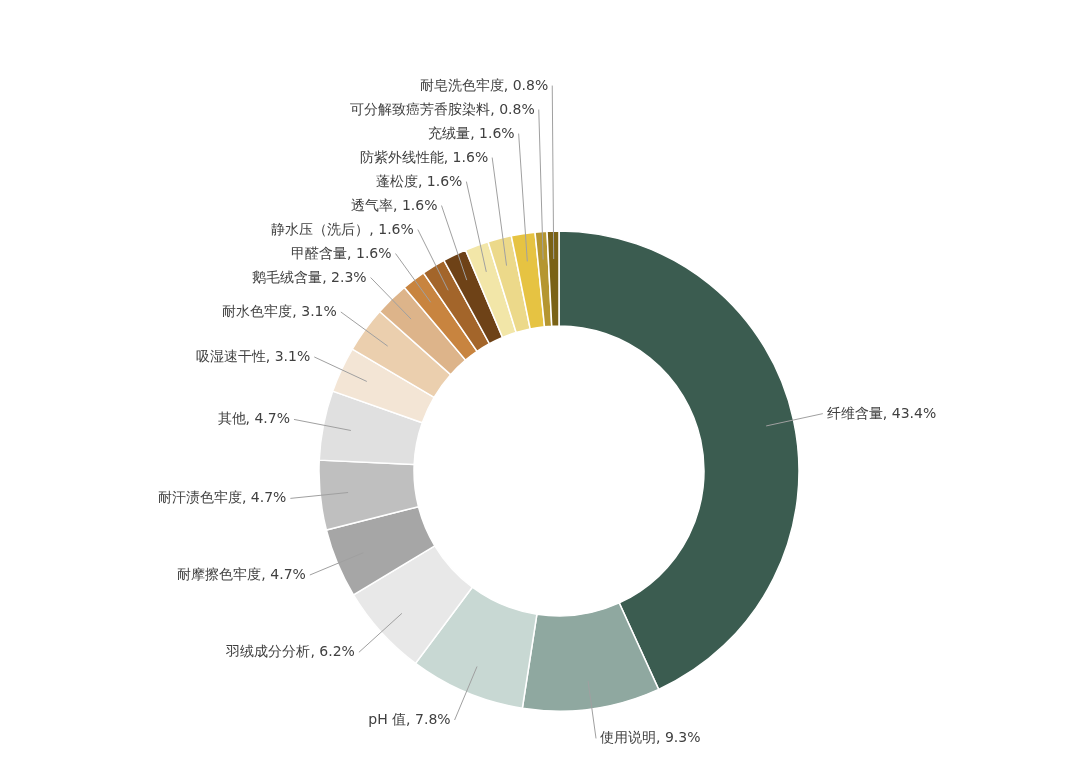 Image resolution: width=1080 pixels, height=777 pixels. Describe the element at coordinates (881, 412) in the screenshot. I see `slice-label: 纤维含量, 43.4%` at that location.